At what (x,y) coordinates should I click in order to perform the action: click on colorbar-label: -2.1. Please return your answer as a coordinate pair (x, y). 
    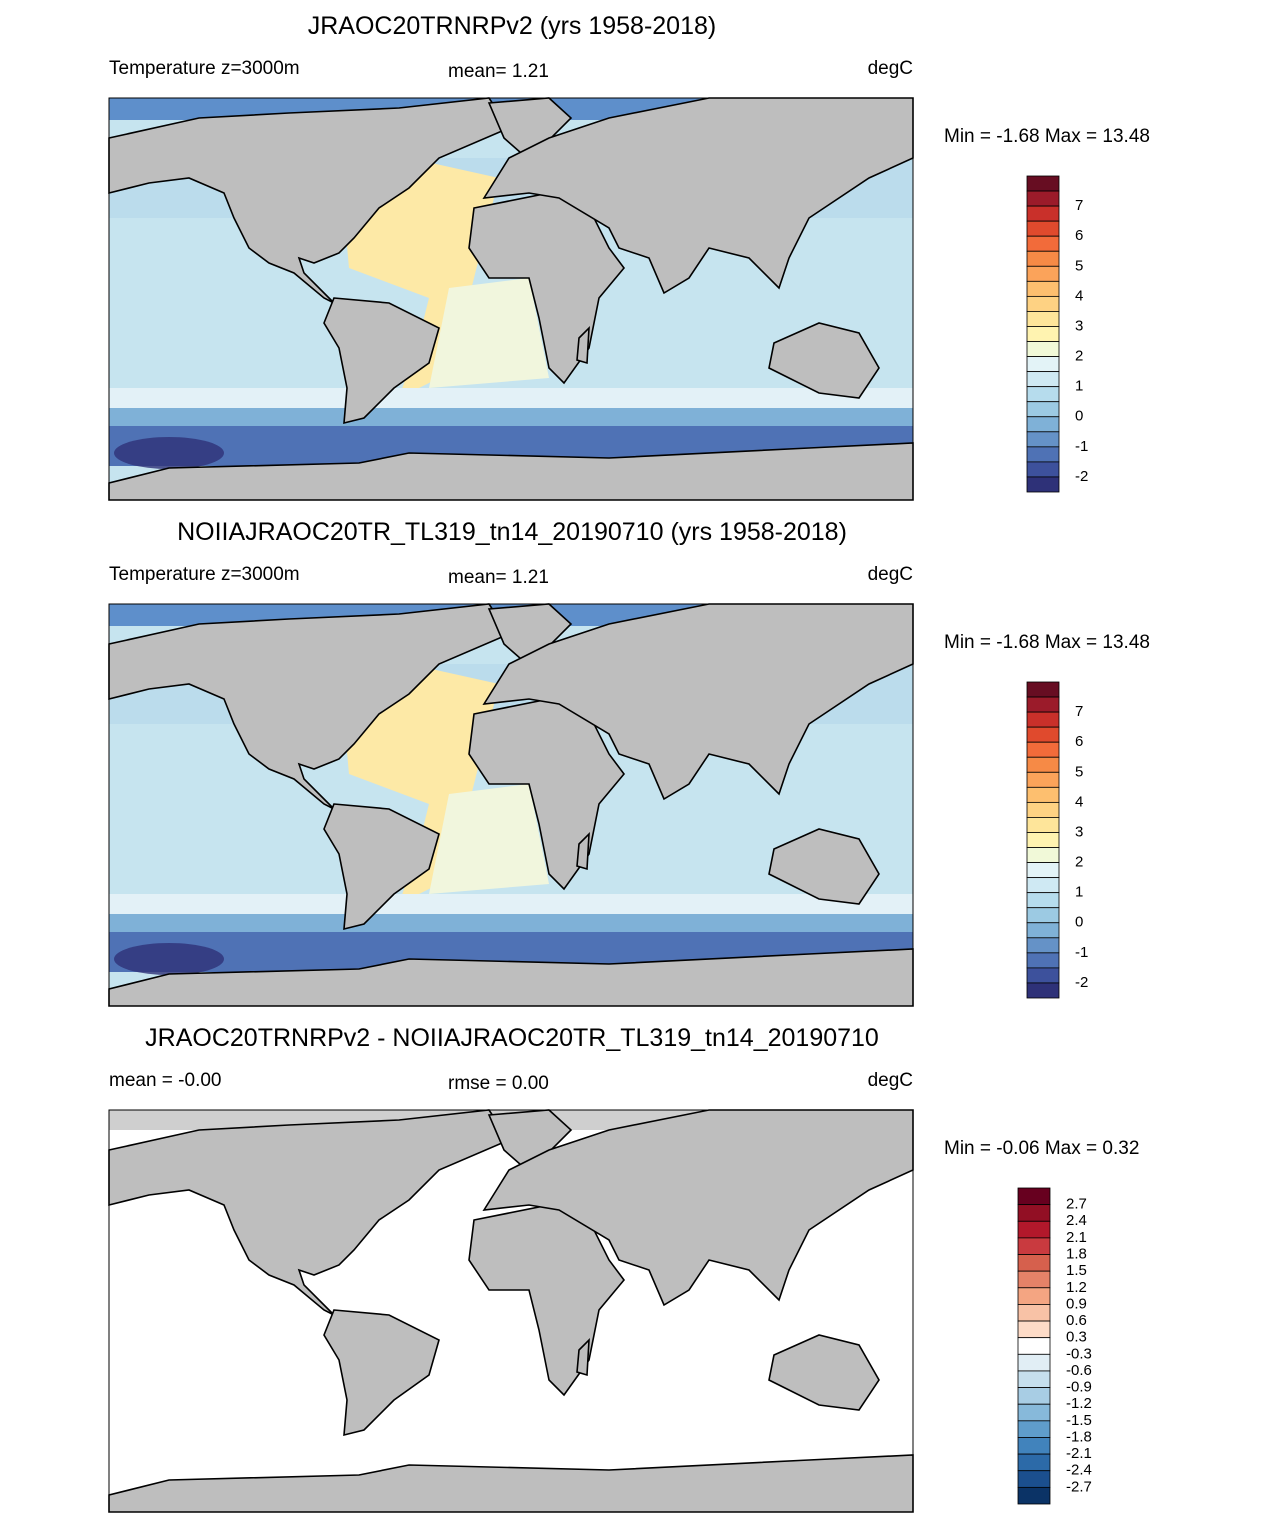
    Looking at the image, I should click on (1079, 1453).